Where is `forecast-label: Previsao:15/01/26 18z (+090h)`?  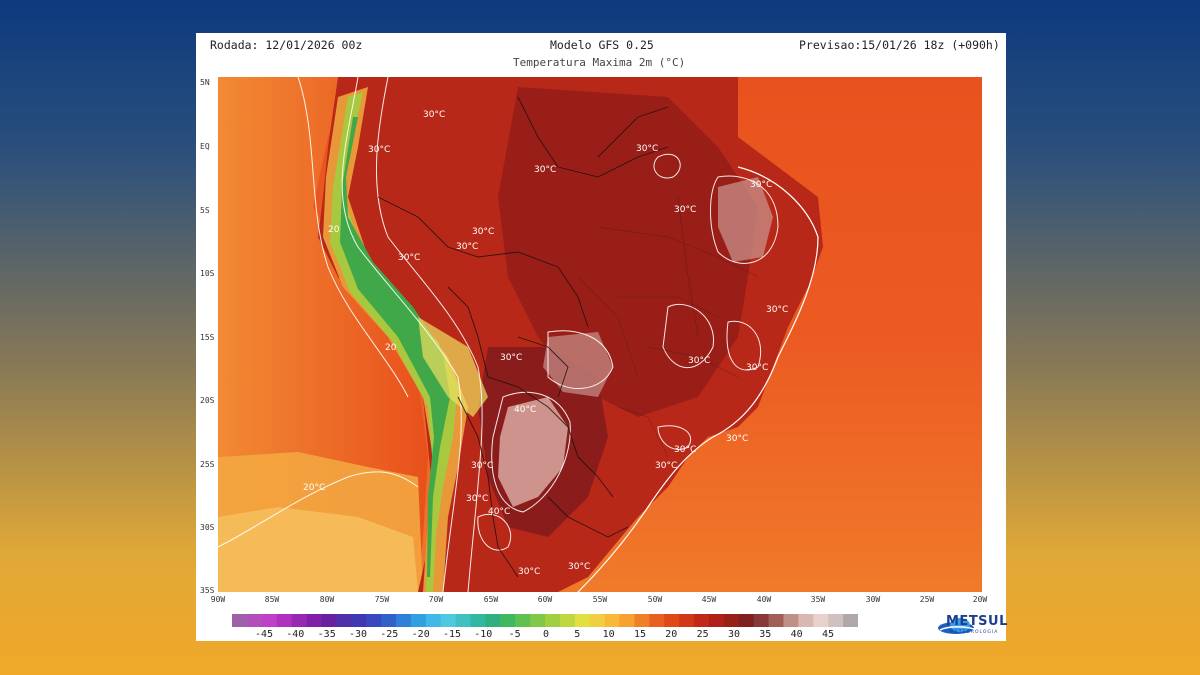
forecast-label: Previsao:15/01/26 18z (+090h) is located at coordinates (899, 45).